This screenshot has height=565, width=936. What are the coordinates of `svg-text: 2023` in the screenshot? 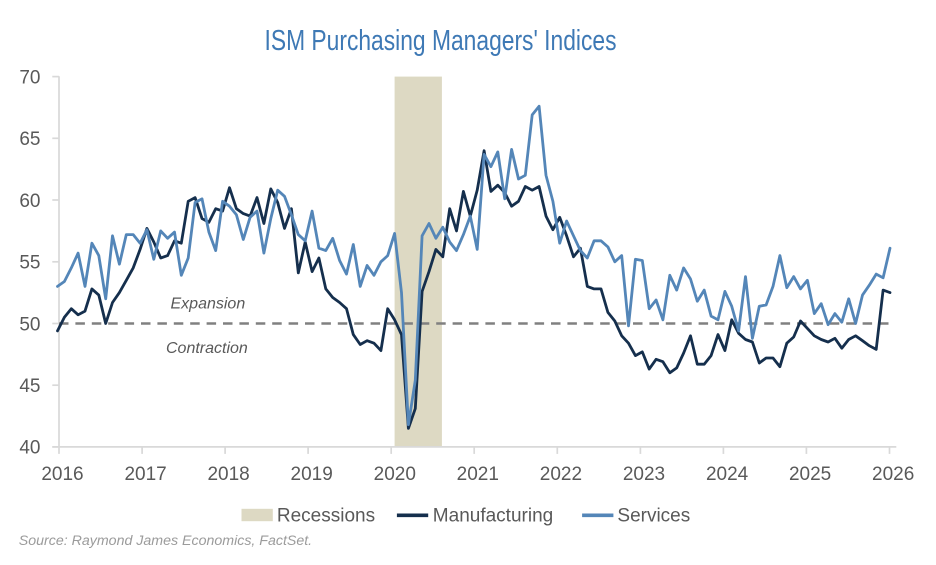 It's located at (644, 474).